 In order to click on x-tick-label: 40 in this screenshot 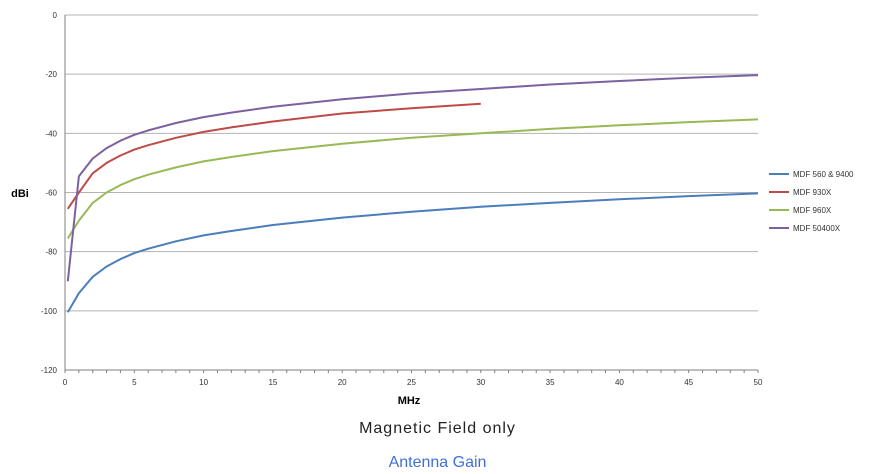, I will do `click(619, 382)`.